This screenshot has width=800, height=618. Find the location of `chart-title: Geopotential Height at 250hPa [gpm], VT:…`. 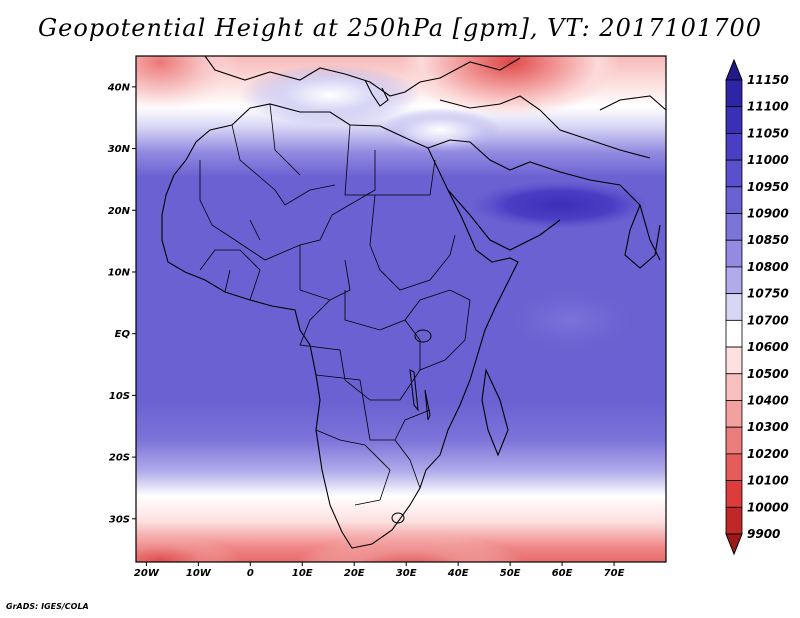

chart-title: Geopotential Height at 250hPa [gpm], VT:… is located at coordinates (400, 28).